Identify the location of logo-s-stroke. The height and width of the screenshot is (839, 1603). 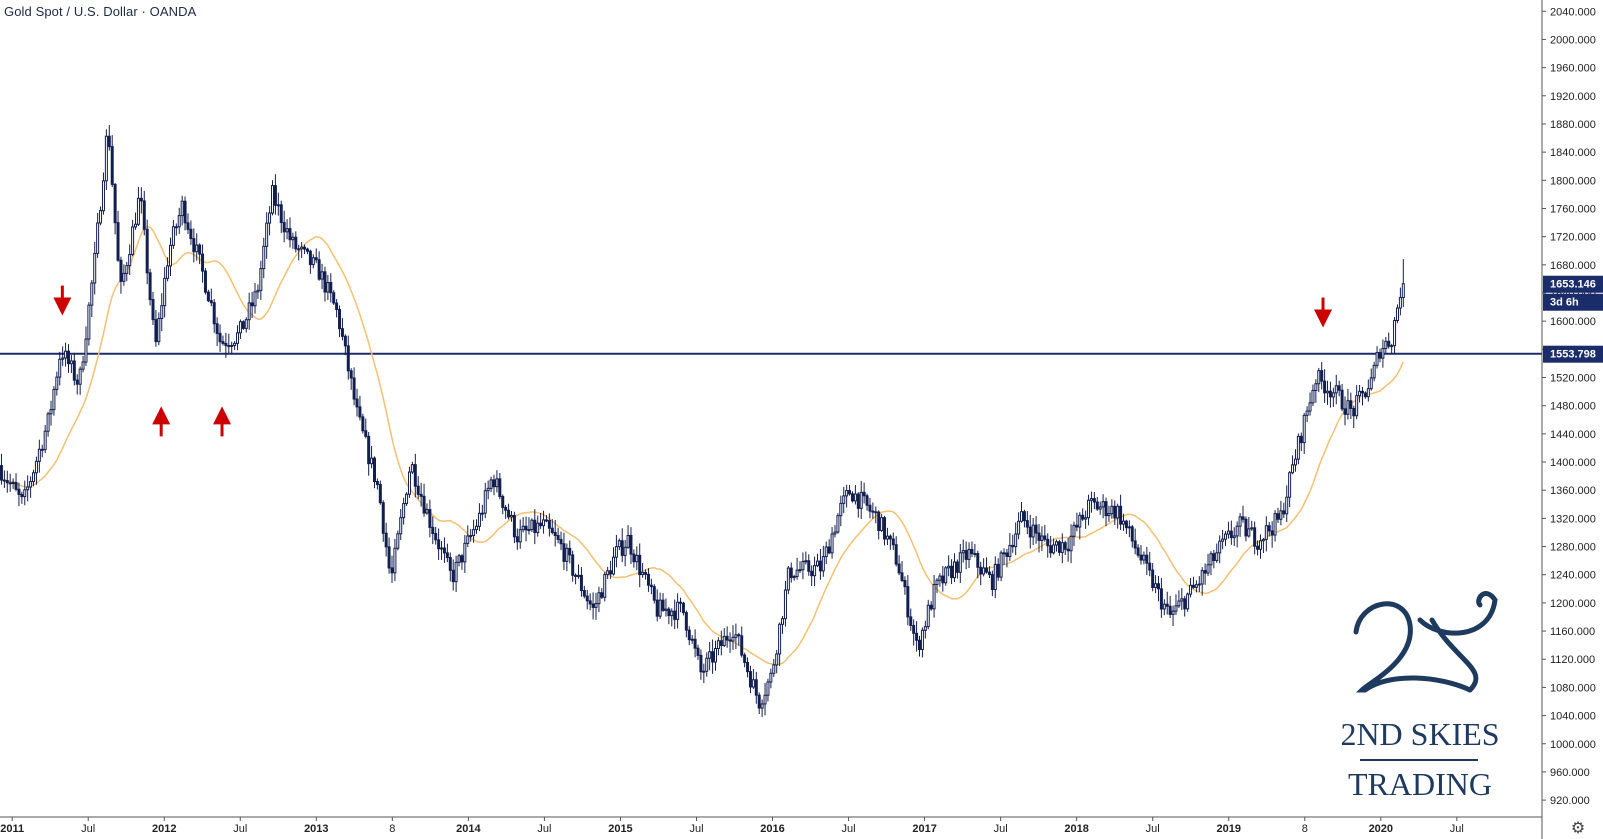
(1457, 642).